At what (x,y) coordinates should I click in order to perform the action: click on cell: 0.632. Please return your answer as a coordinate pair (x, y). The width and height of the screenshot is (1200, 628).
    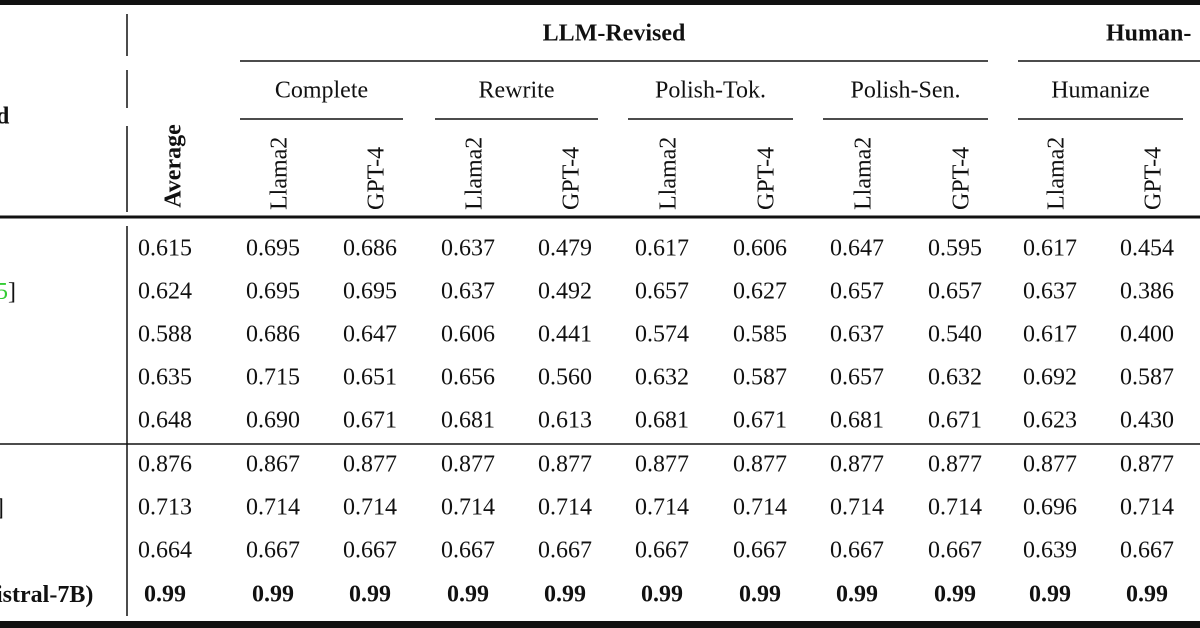
    Looking at the image, I should click on (955, 378).